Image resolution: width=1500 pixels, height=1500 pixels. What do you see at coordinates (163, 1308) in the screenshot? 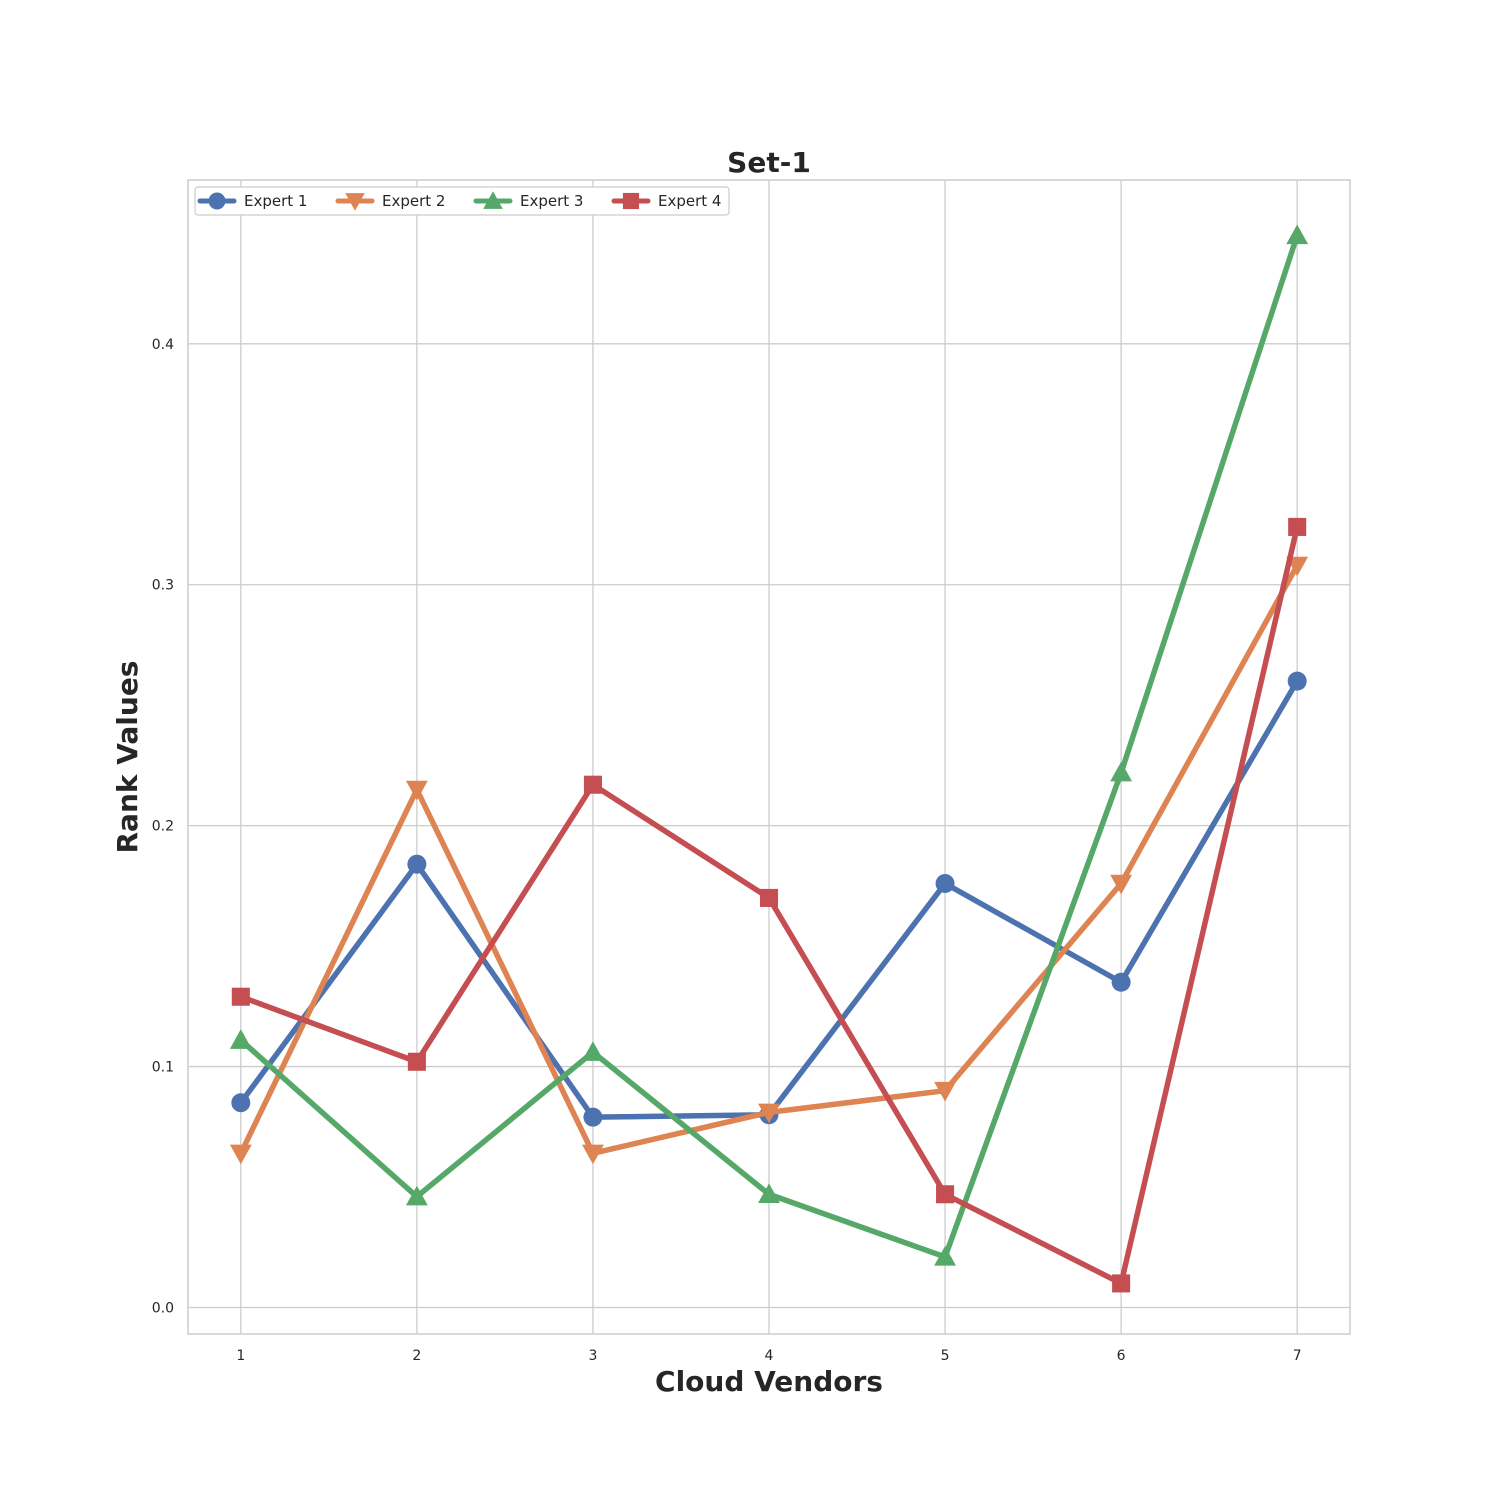
I see `y-tick-label: 0.0` at bounding box center [163, 1308].